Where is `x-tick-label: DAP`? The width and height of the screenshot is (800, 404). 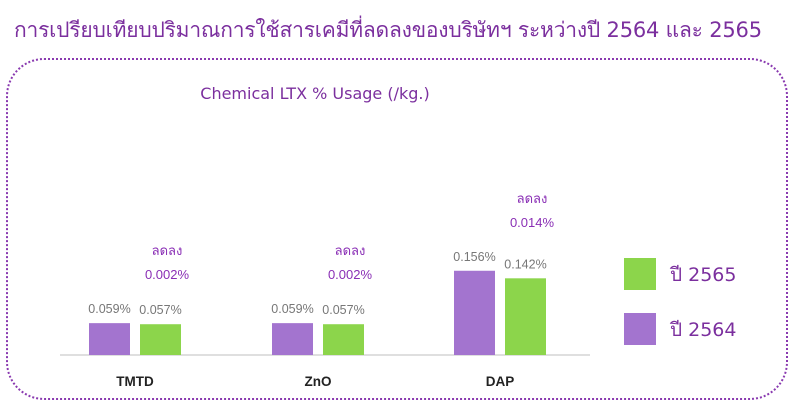 x-tick-label: DAP is located at coordinates (500, 381).